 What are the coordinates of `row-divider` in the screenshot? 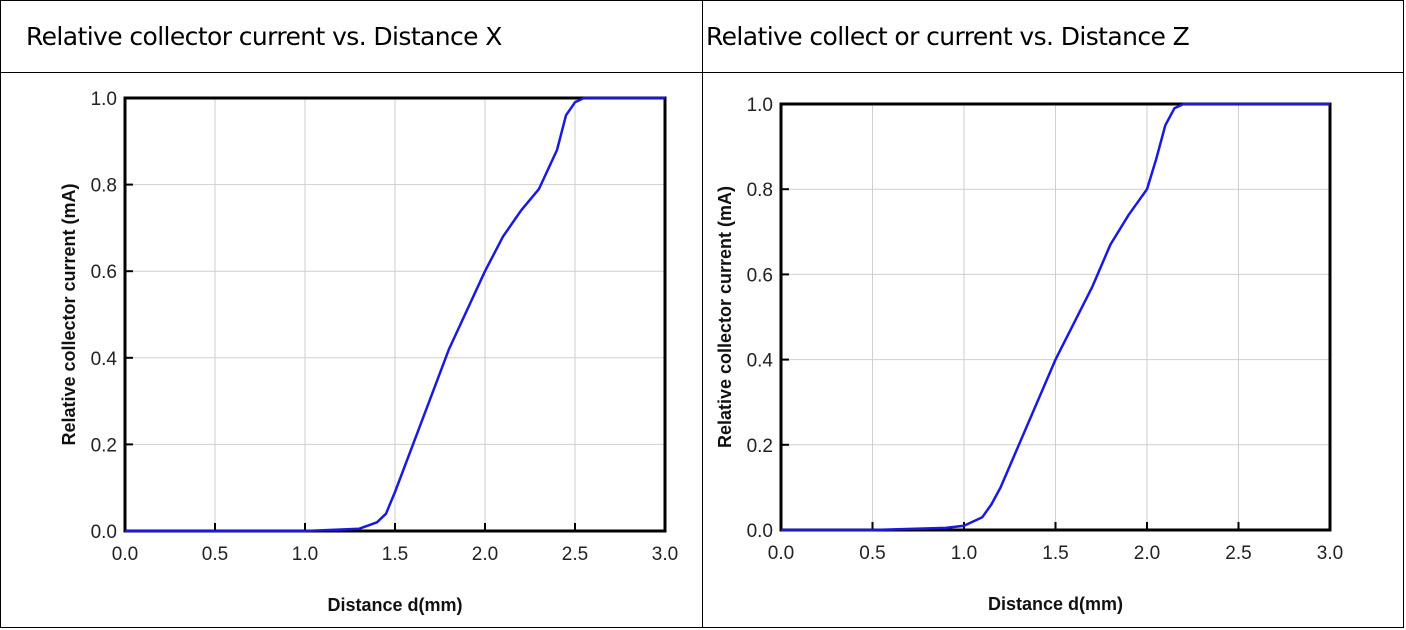 It's located at (702, 72).